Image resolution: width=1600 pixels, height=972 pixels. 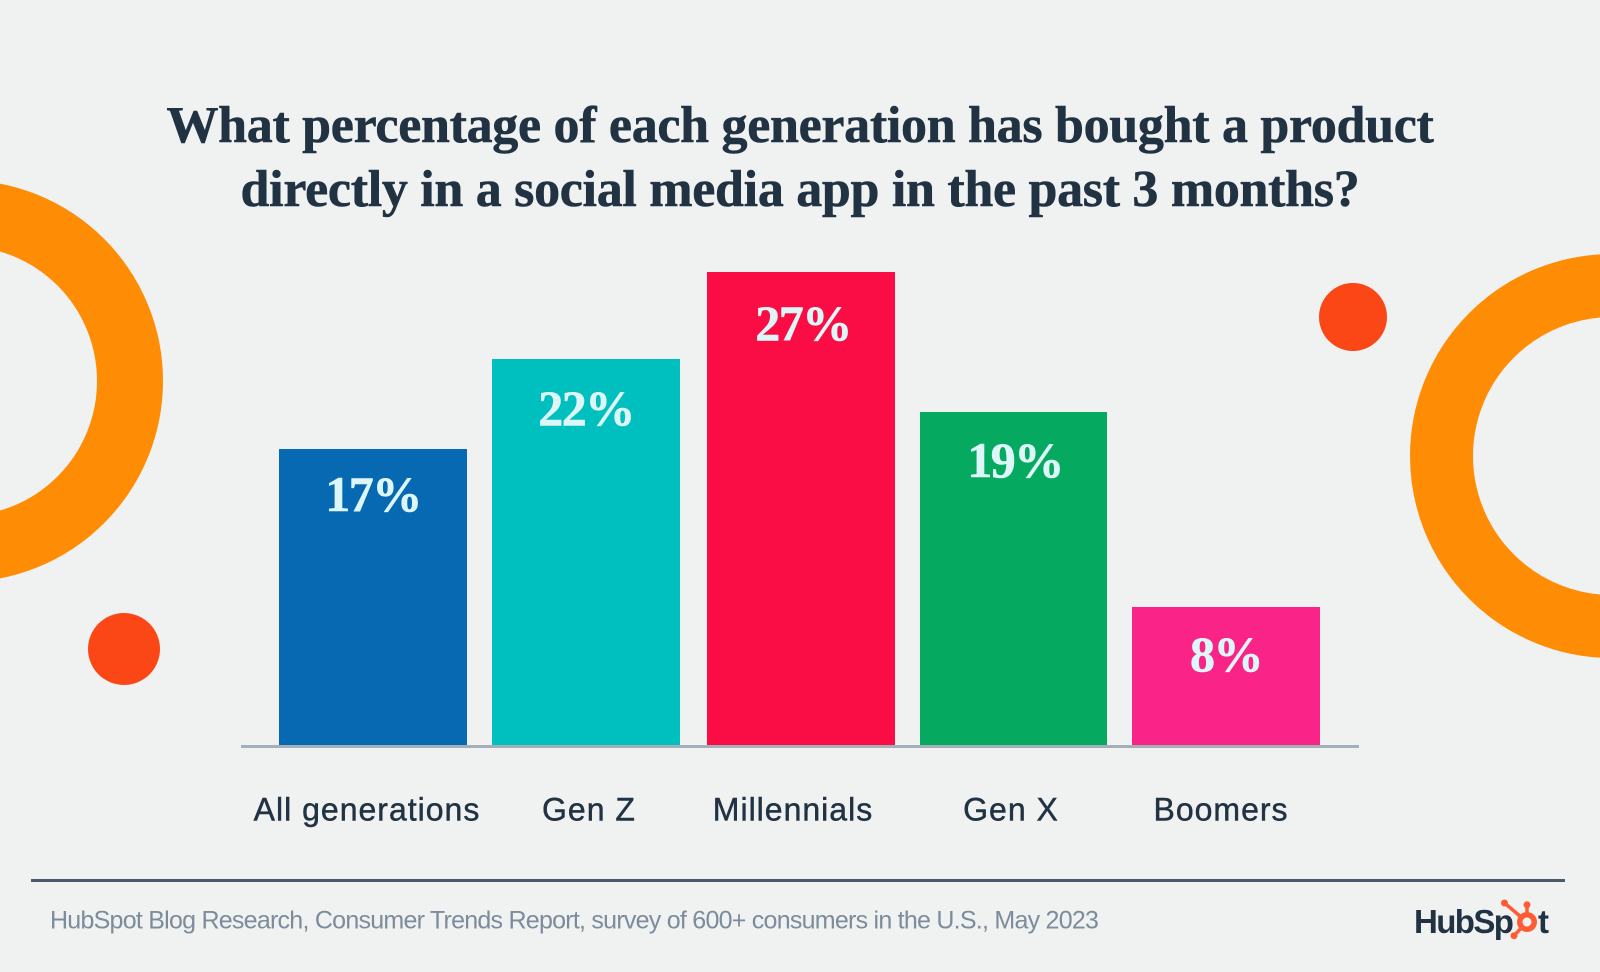 I want to click on svg-text: t, so click(x=1543, y=921).